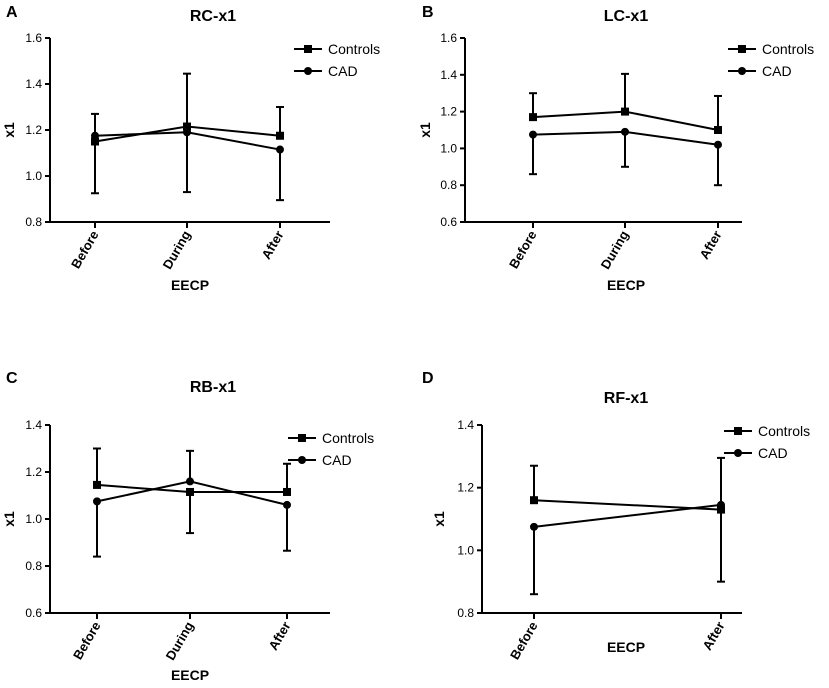 The width and height of the screenshot is (829, 688). What do you see at coordinates (12, 378) in the screenshot?
I see `panel-letter: C` at bounding box center [12, 378].